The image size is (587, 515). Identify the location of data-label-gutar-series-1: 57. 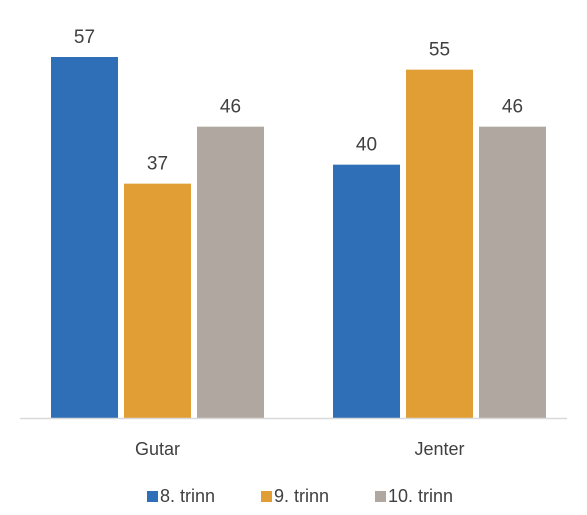
(84, 37).